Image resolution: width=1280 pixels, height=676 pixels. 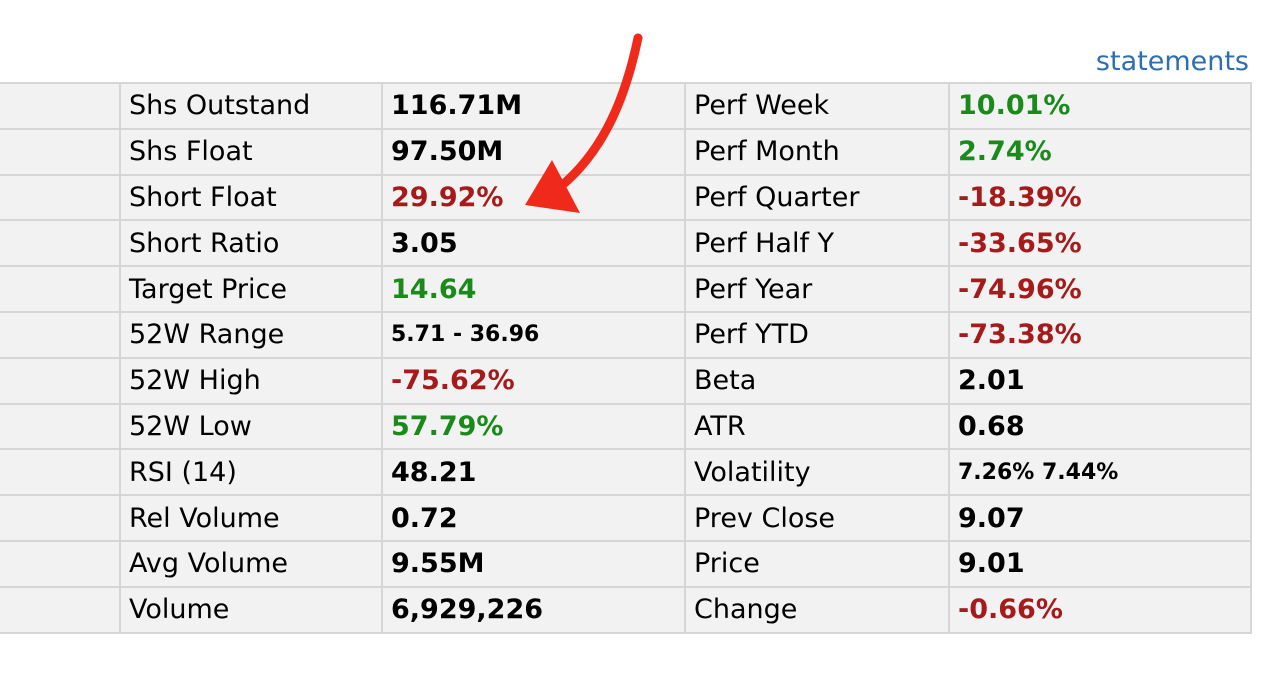 What do you see at coordinates (533, 334) in the screenshot?
I see `metric-value: 5.71 - 36.96` at bounding box center [533, 334].